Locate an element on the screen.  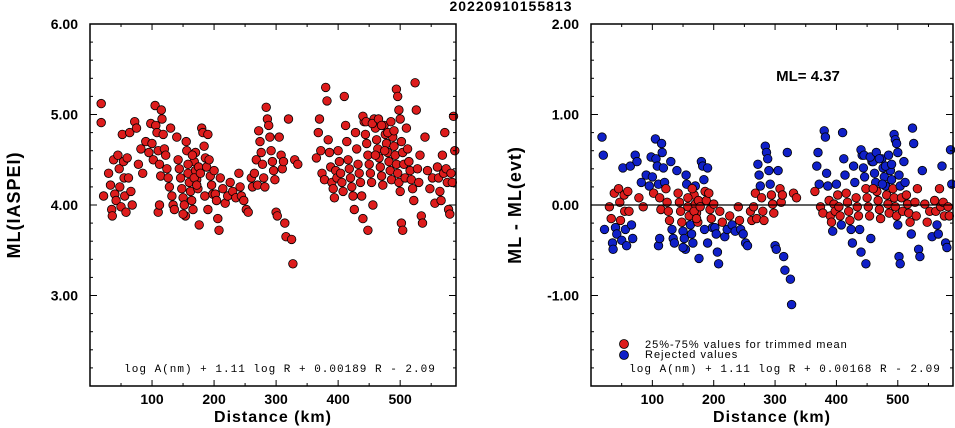
y-tick-label: 6.00 is located at coordinates (64, 24).